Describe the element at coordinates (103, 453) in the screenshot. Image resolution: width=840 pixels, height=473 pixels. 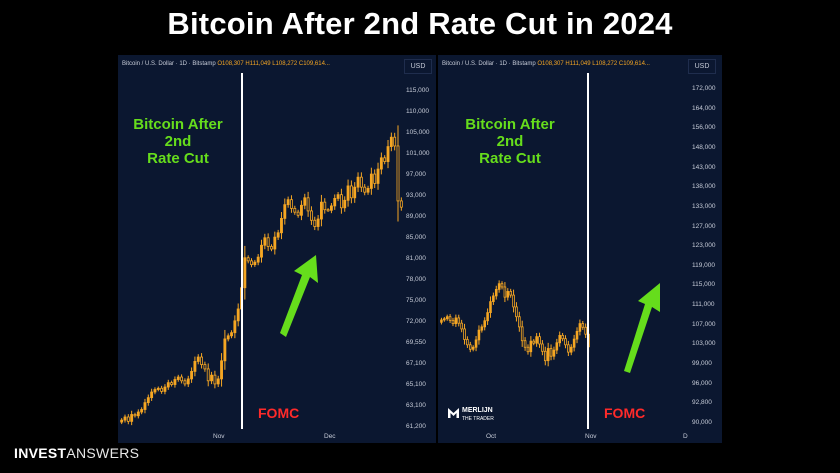
I see `brand-answers: ANSWERS` at that location.